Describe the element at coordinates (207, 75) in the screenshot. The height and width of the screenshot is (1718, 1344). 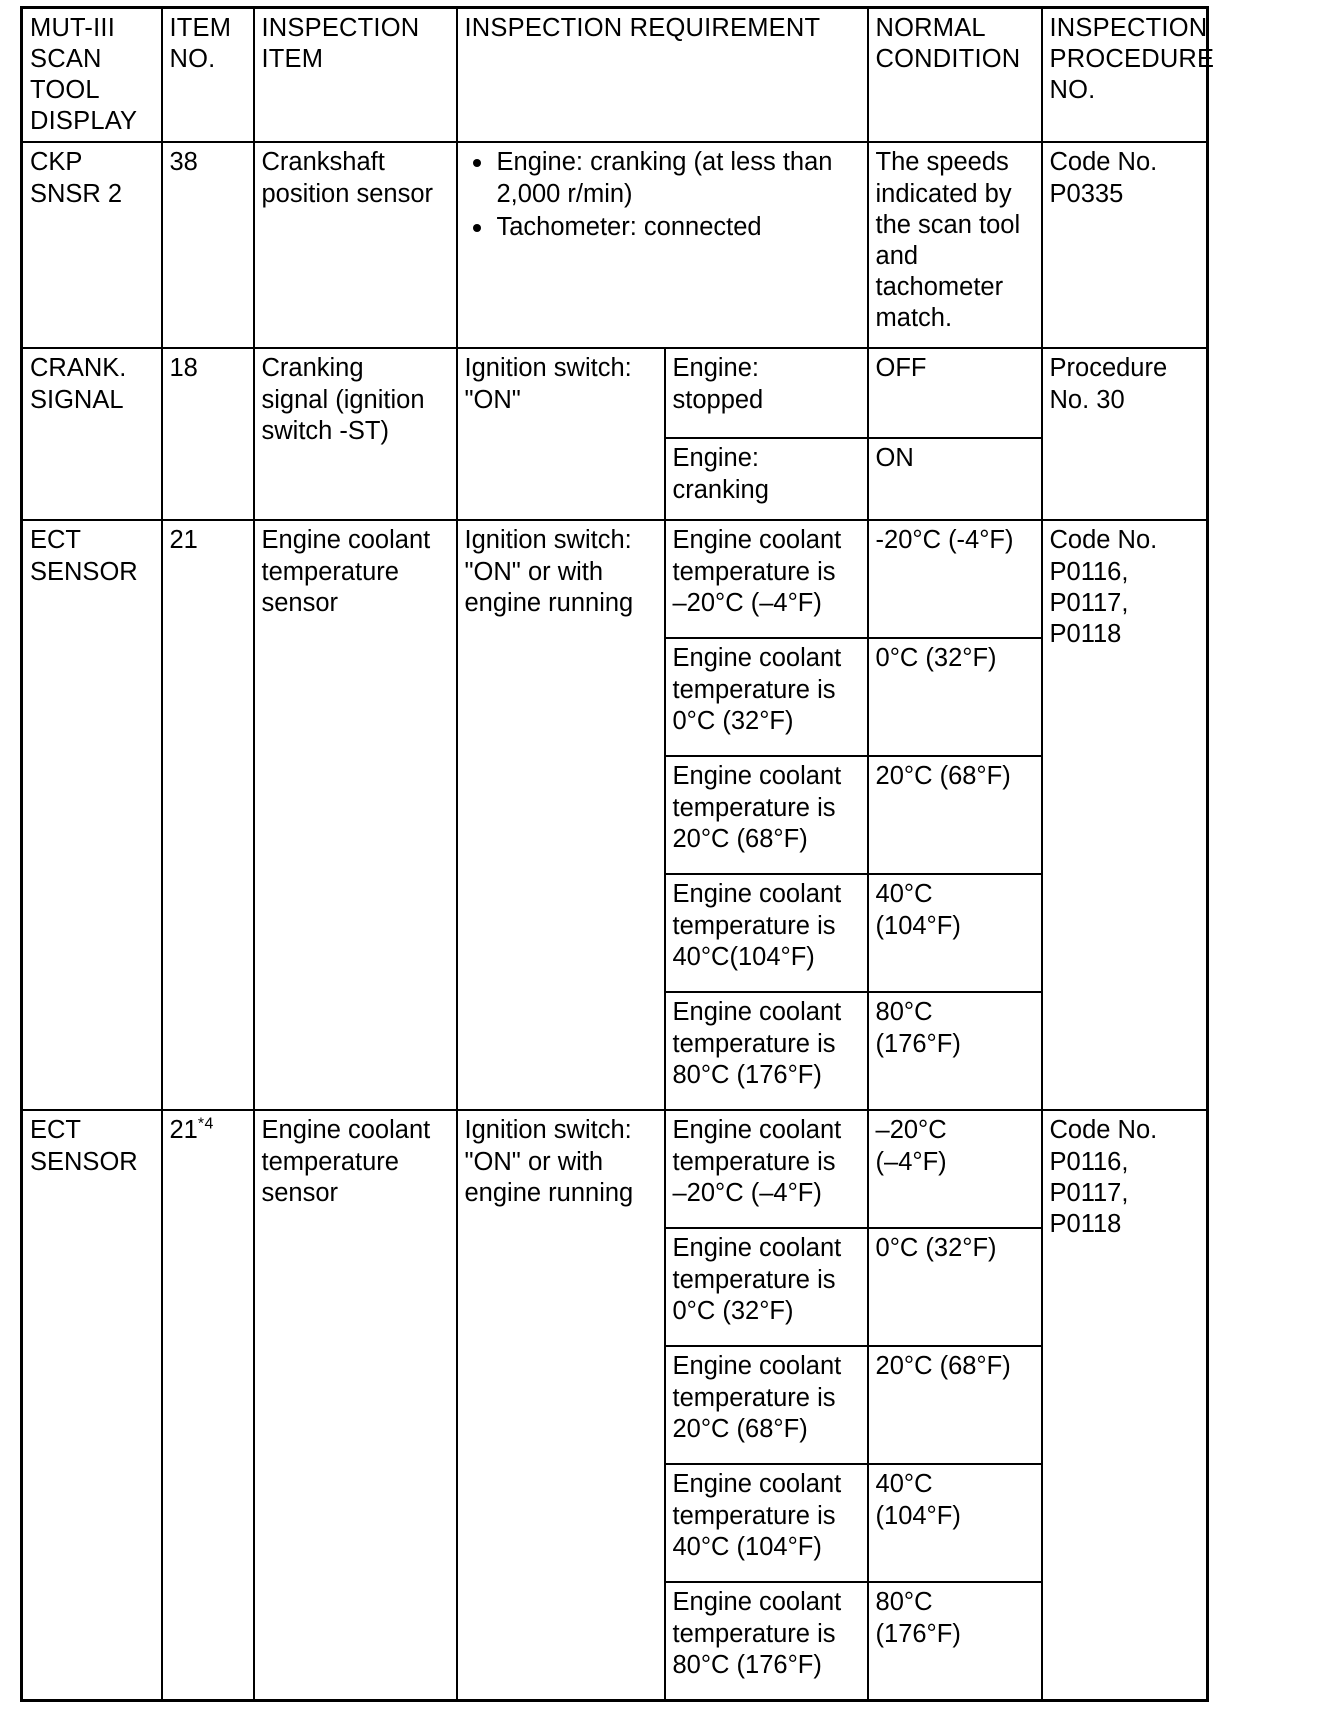
I see `header-item-no: ITEM NO.` at that location.